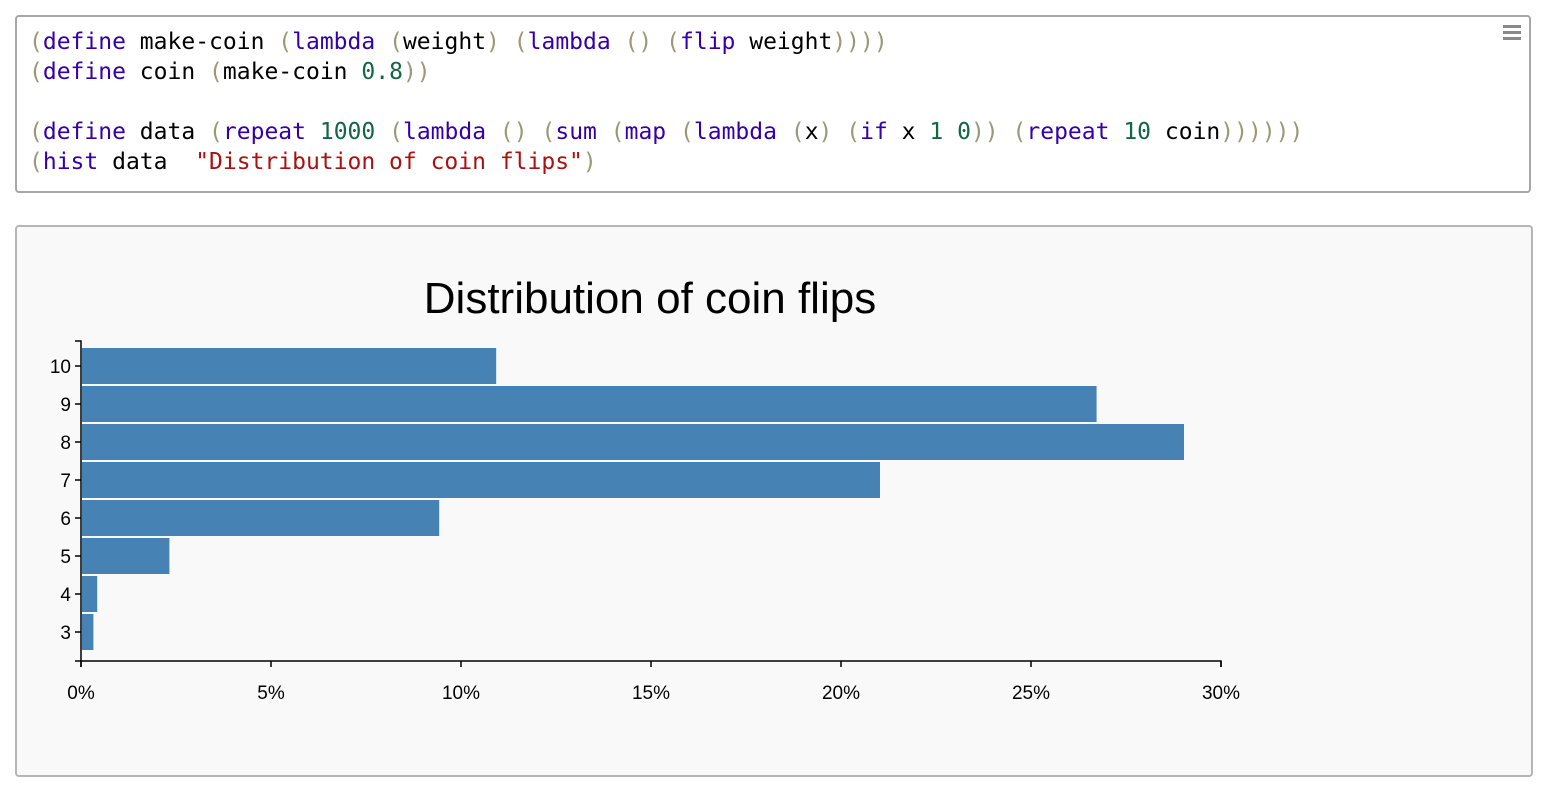 This screenshot has width=1544, height=796. I want to click on code-line: (hist data "Distribution of coin flips"), so click(666, 162).